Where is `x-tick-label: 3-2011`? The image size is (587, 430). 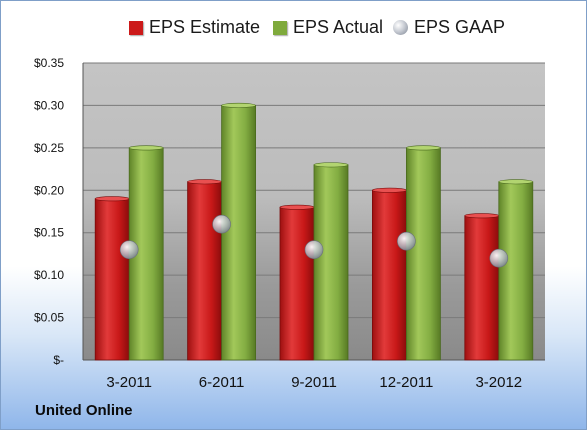
x-tick-label: 3-2011 is located at coordinates (129, 382).